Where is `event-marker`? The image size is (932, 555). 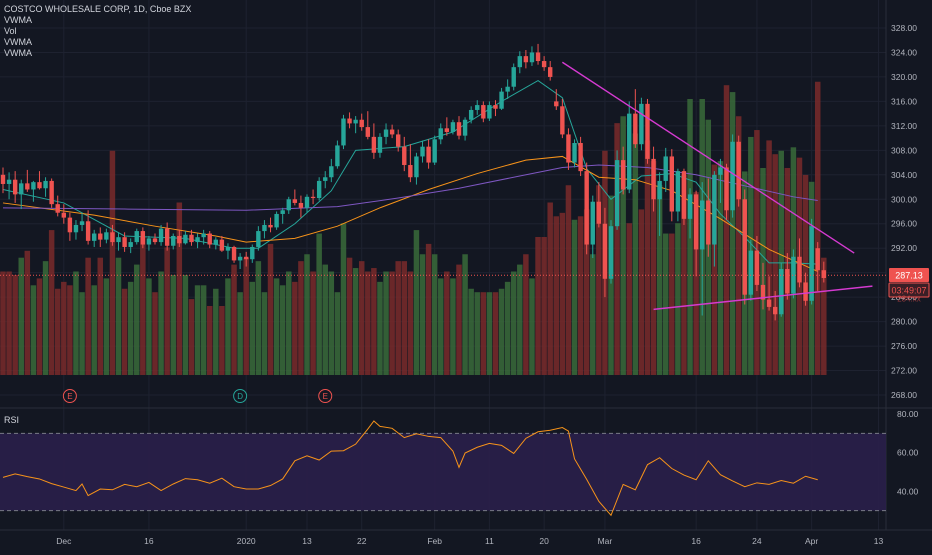 event-marker is located at coordinates (69, 396).